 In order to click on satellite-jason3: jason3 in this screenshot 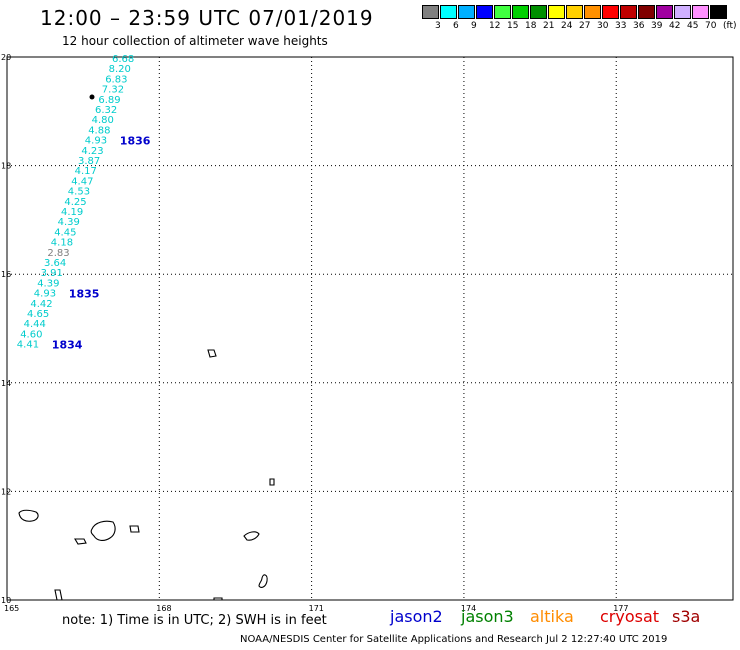, I will do `click(487, 616)`.